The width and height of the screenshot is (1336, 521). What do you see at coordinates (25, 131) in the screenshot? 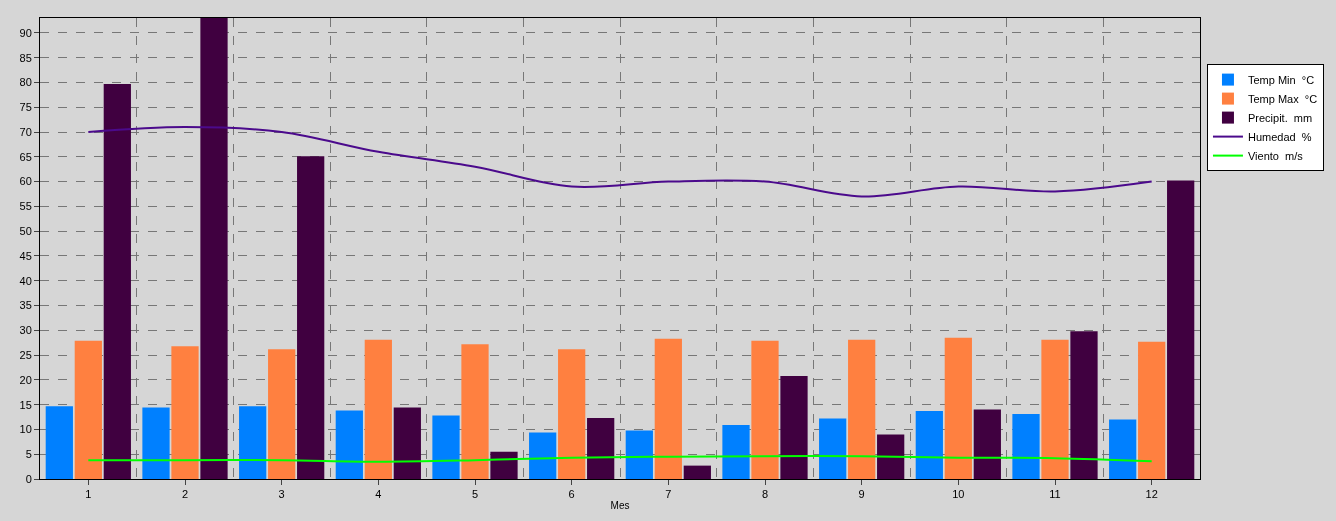
I see `y-tick-label: 70` at bounding box center [25, 131].